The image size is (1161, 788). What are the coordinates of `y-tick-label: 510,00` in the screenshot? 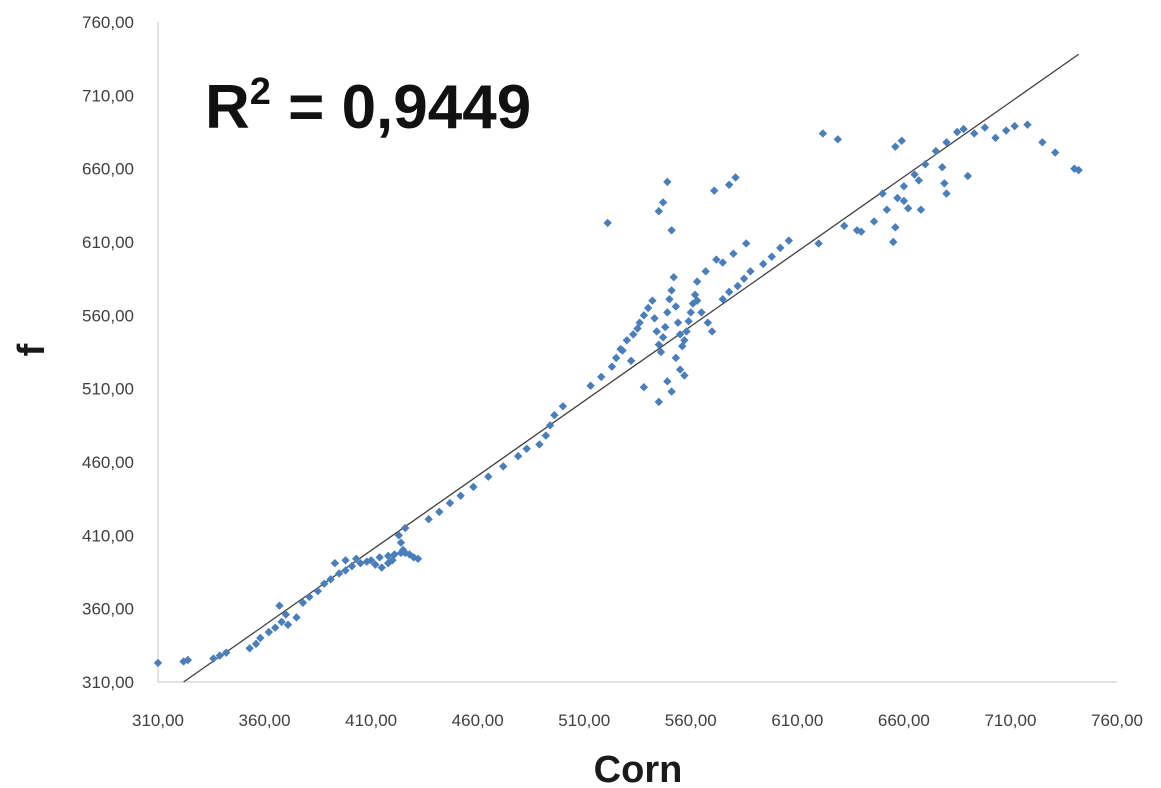 It's located at (108, 389).